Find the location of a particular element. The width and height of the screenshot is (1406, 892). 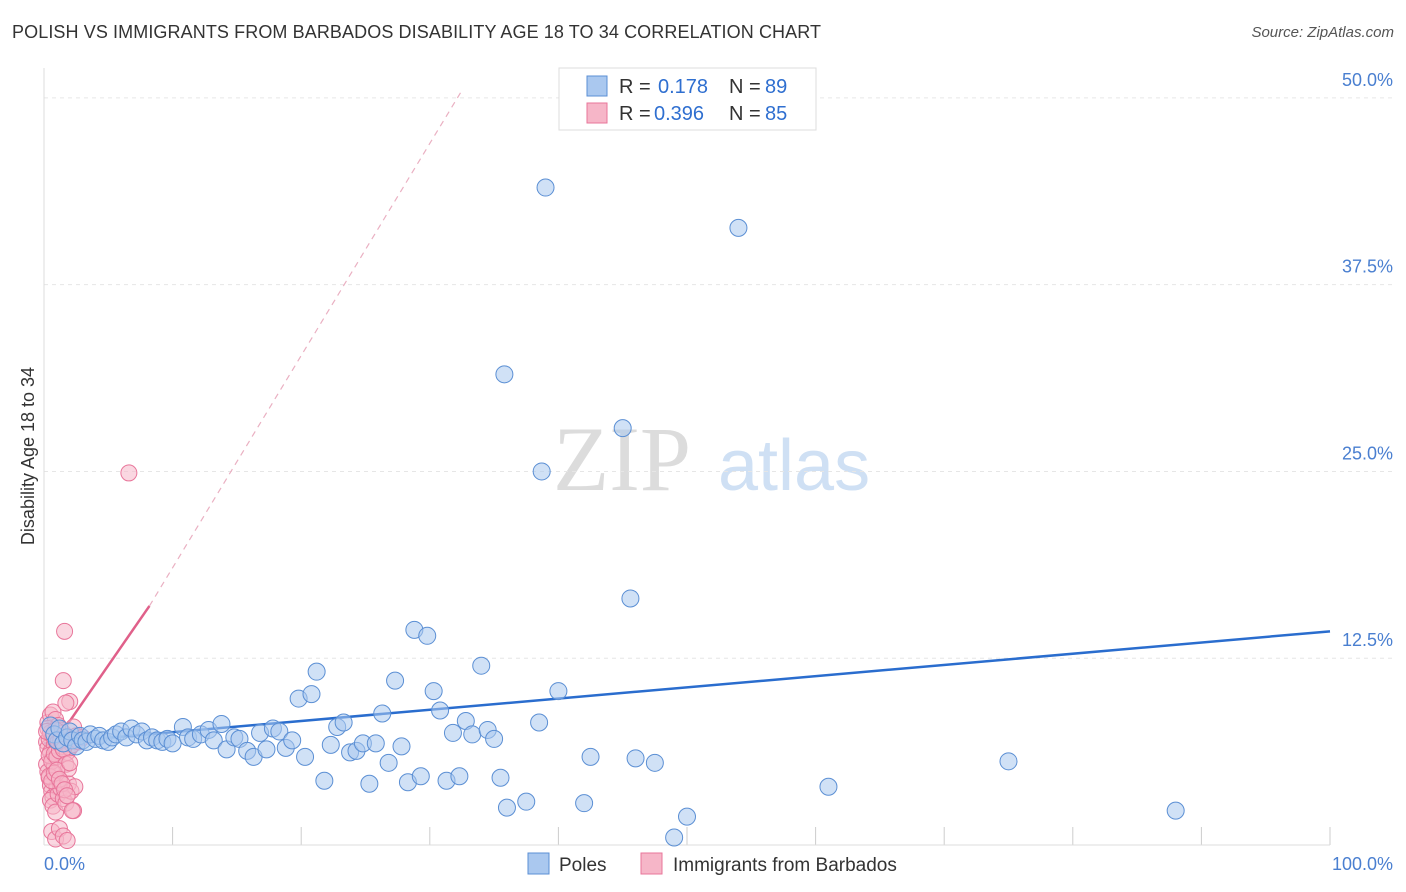

y-tick-label-1: 25.0% is located at coordinates (1367, 453).